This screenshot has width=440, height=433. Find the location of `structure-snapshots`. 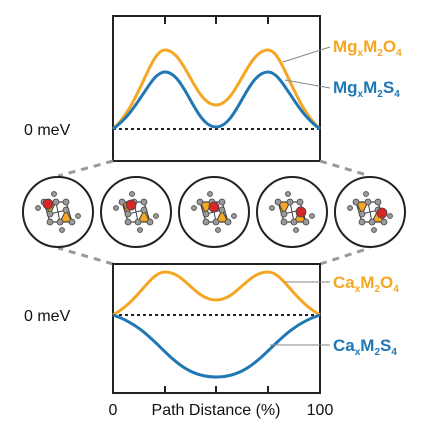

structure-snapshots is located at coordinates (214, 212).